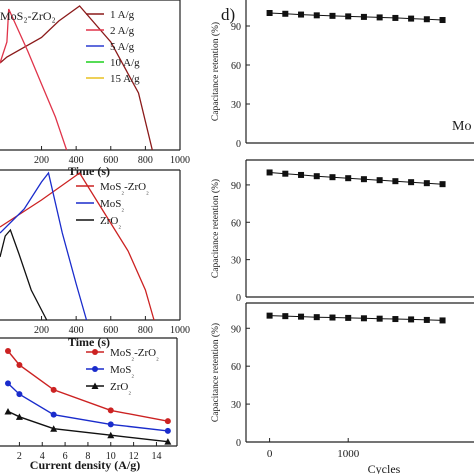  I want to click on retention-3-y-tick-label: 60, so click(236, 367).